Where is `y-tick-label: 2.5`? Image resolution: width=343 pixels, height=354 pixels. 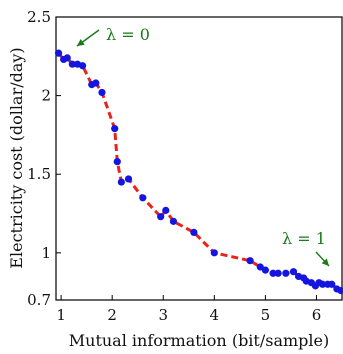 y-tick-label: 2.5 is located at coordinates (39, 17).